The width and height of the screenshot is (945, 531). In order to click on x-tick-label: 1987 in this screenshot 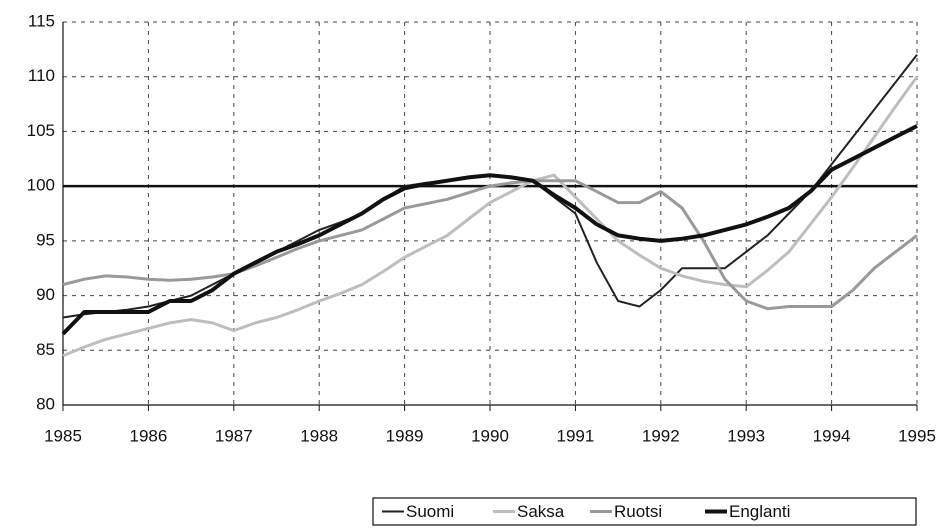, I will do `click(234, 435)`.